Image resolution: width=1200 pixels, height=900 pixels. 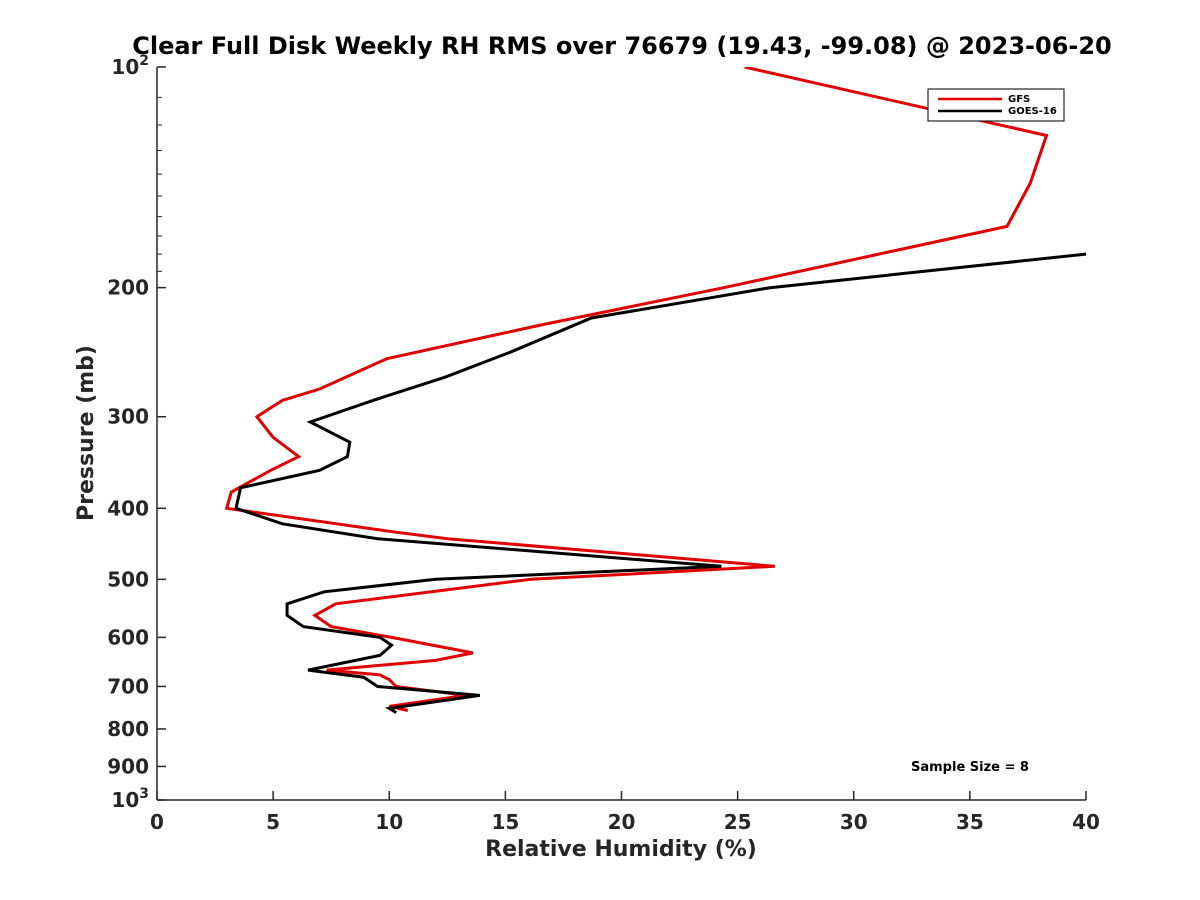 What do you see at coordinates (621, 849) in the screenshot?
I see `x-axis-label: Relative Humidity (%)` at bounding box center [621, 849].